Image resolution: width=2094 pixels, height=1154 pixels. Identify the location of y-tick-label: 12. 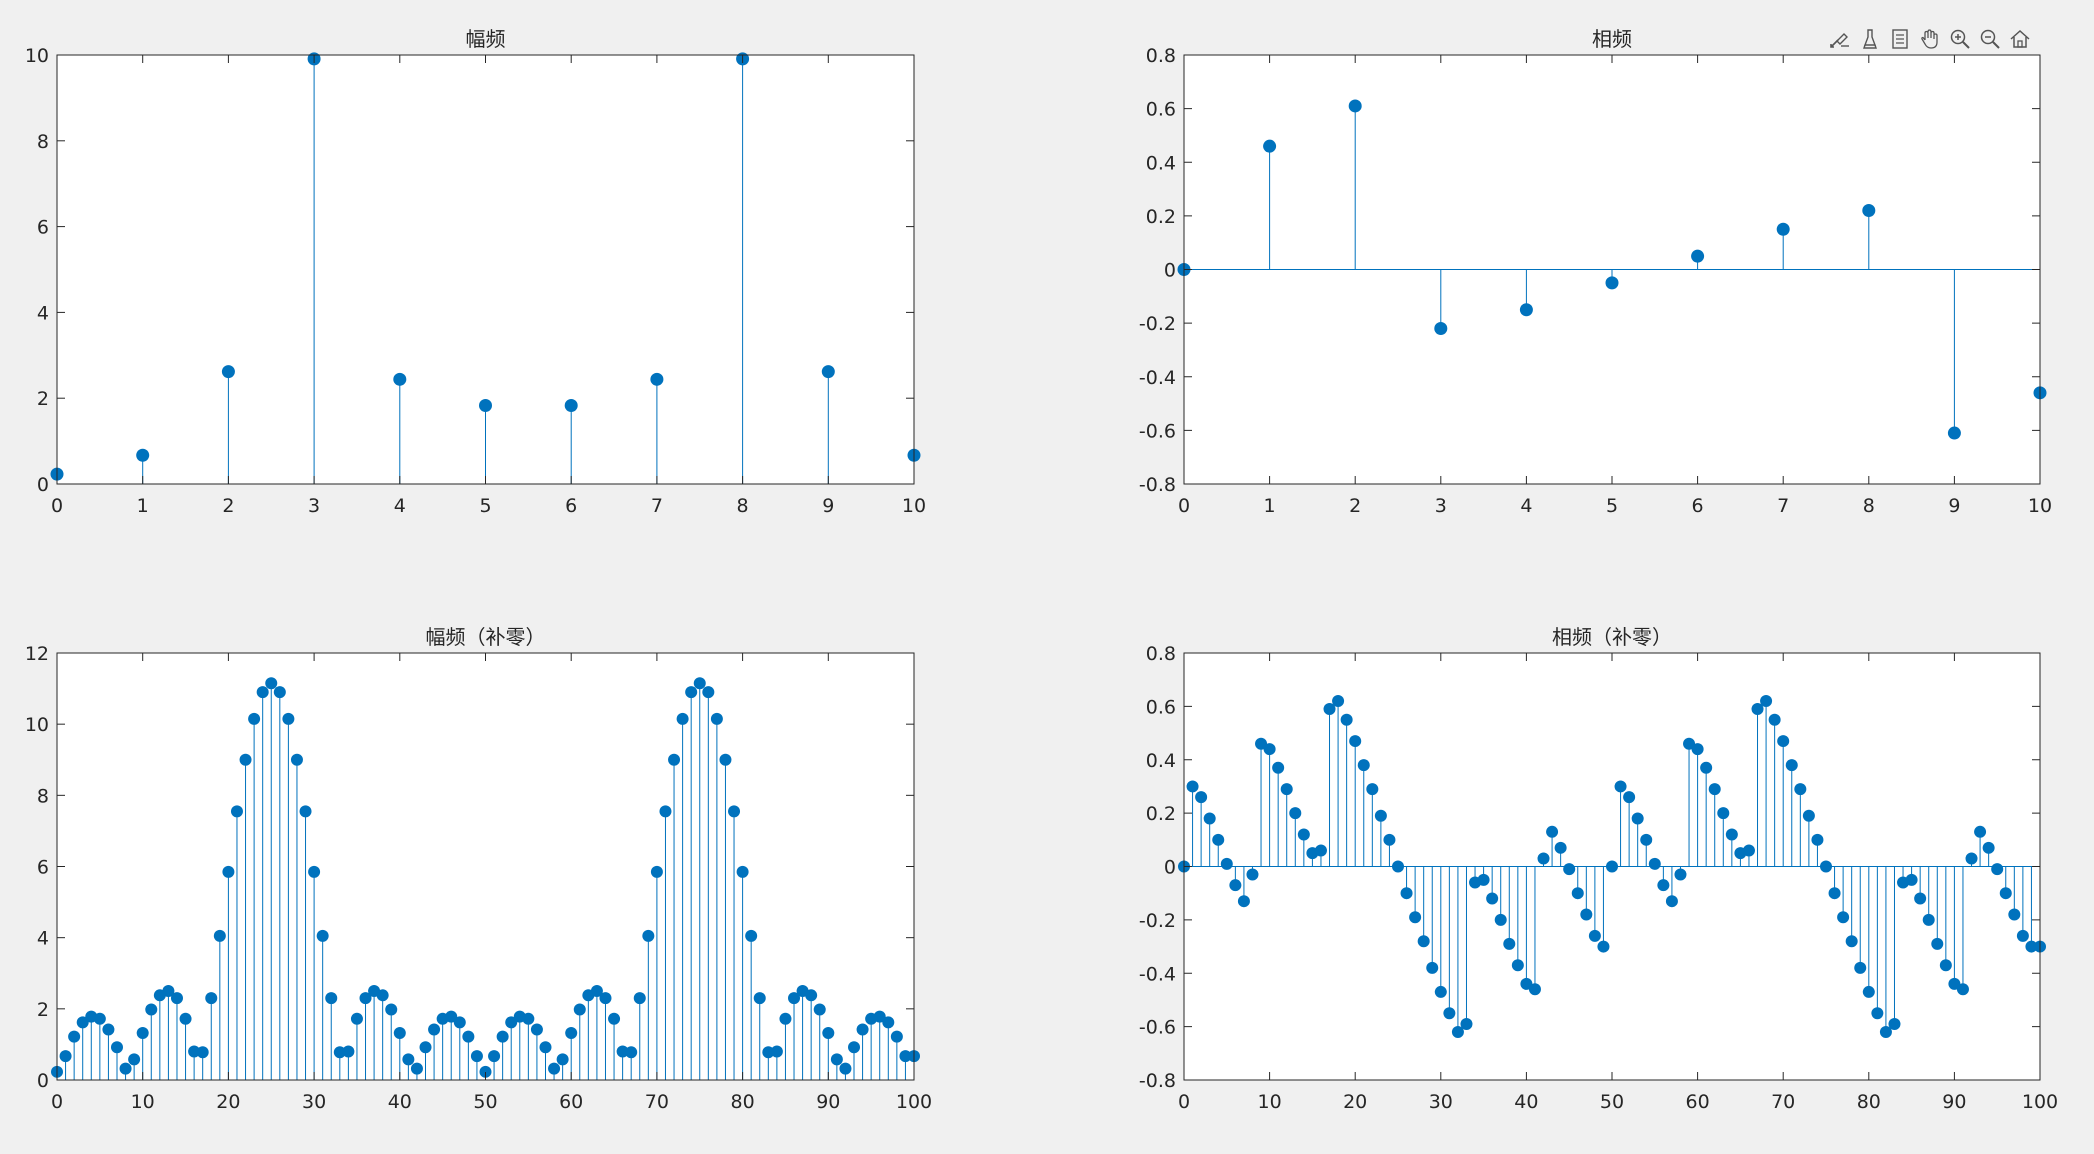
(37, 654).